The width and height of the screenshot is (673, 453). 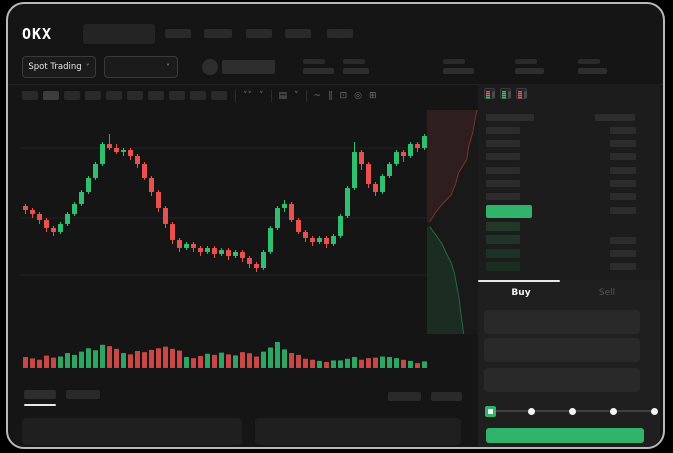 I want to click on depth-chart, so click(x=452, y=222).